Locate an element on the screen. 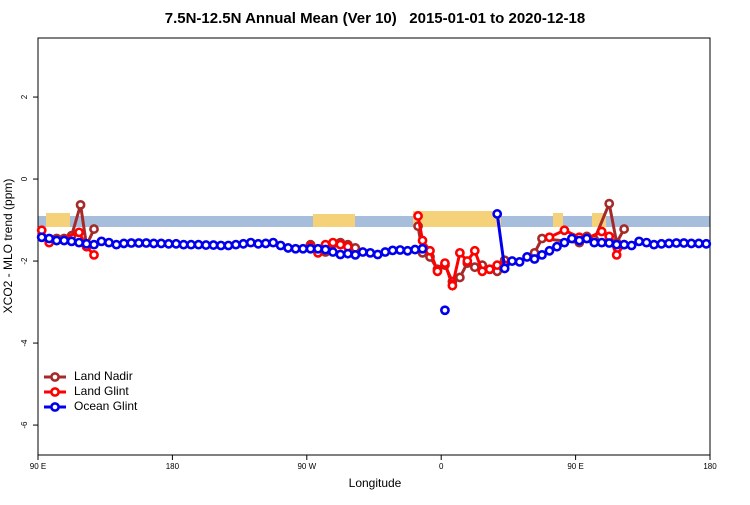  x-tick-label: 0 is located at coordinates (441, 466).